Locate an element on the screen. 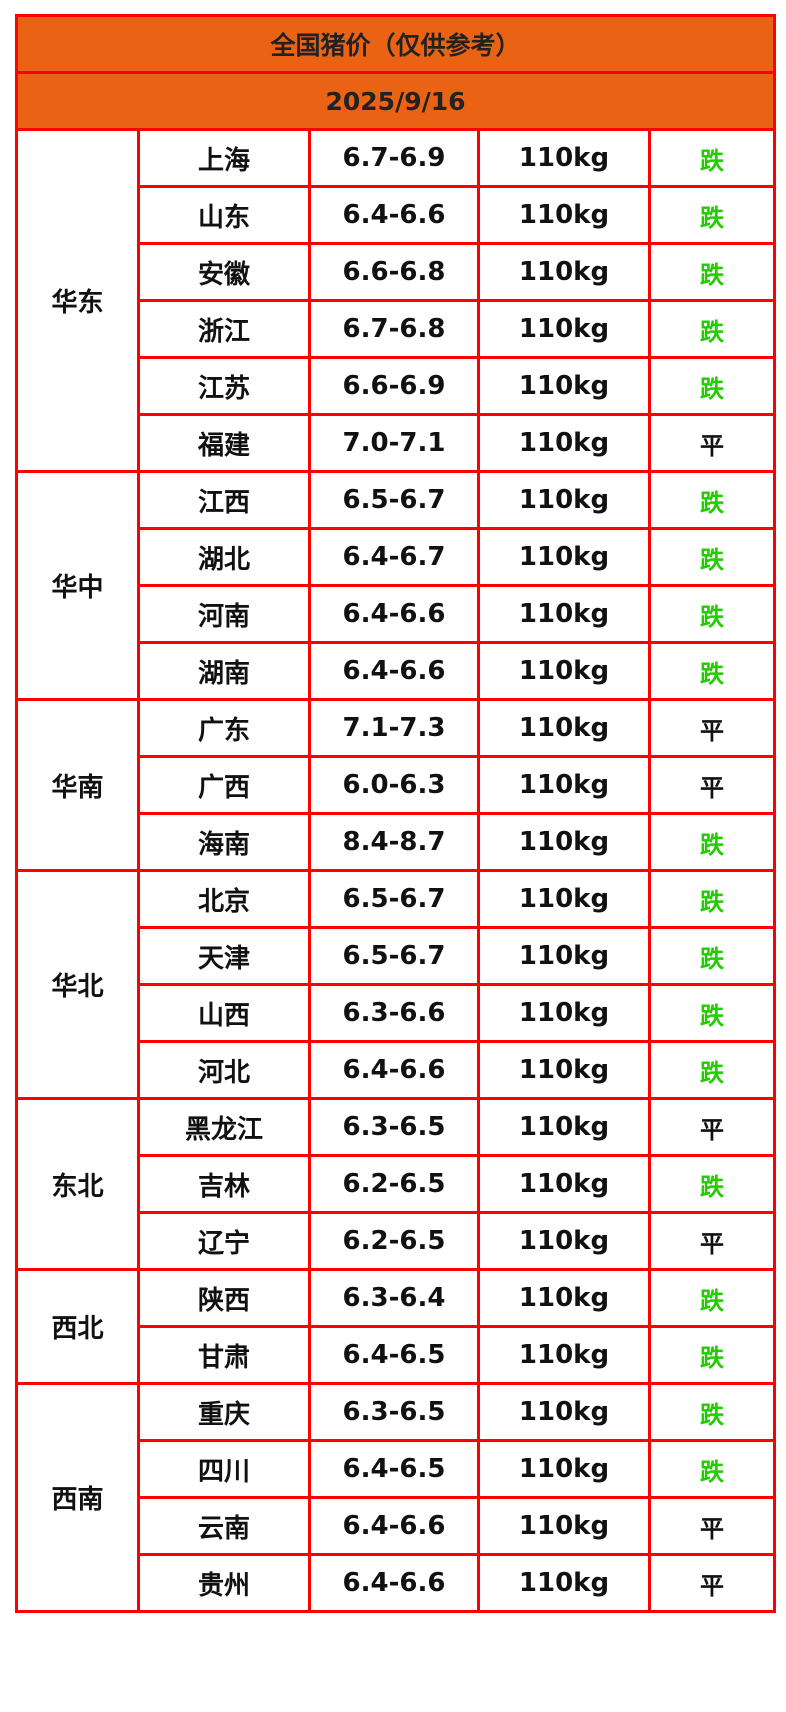 Image resolution: width=786 pixels, height=1712 pixels. province-cell: 山西 is located at coordinates (224, 1013).